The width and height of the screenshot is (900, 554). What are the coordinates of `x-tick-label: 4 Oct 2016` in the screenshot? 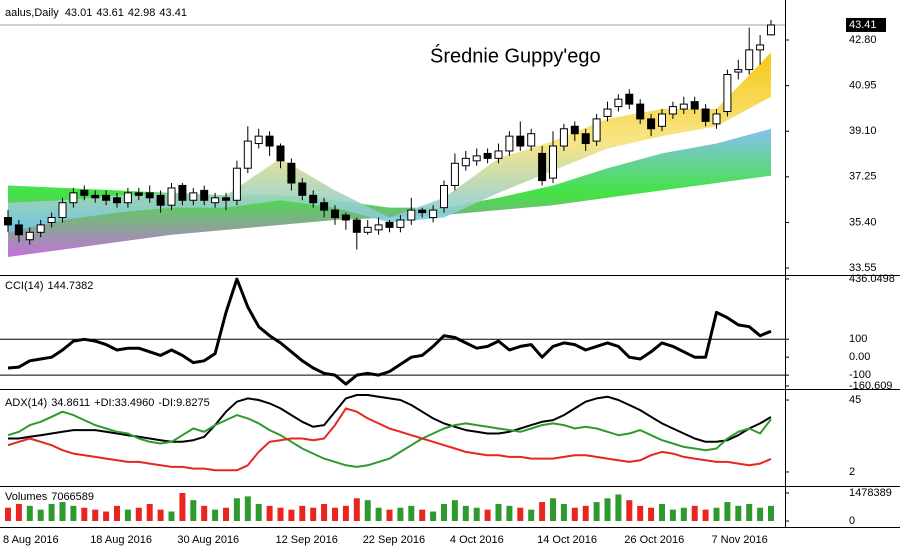 It's located at (477, 540).